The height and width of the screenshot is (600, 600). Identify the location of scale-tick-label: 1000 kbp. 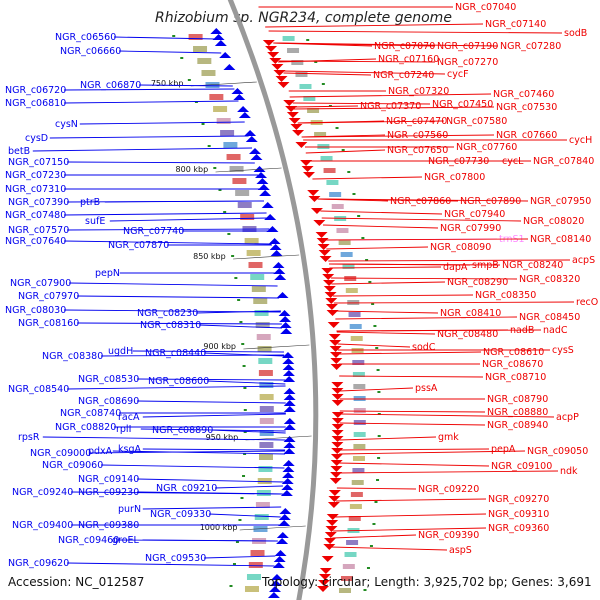
(219, 527).